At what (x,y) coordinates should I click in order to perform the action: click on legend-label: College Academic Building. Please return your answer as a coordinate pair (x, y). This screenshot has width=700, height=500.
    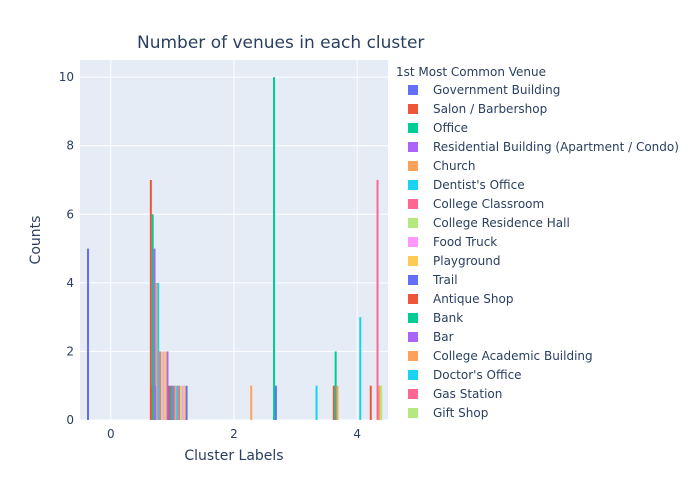
    Looking at the image, I should click on (513, 356).